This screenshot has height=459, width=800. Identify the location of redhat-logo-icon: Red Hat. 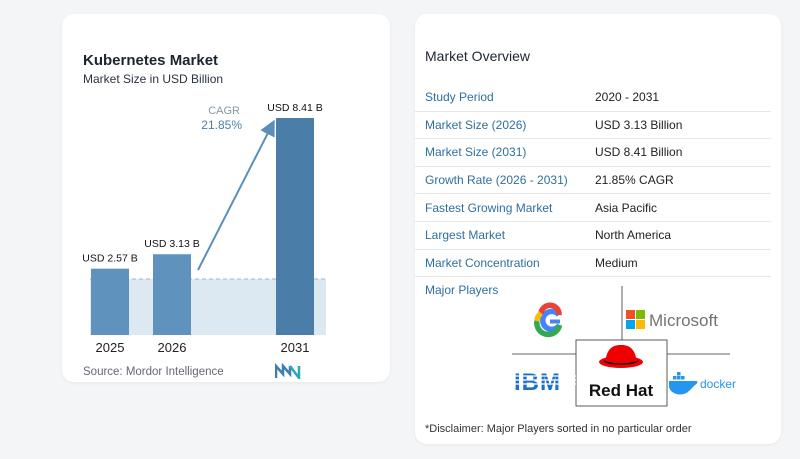
(621, 372).